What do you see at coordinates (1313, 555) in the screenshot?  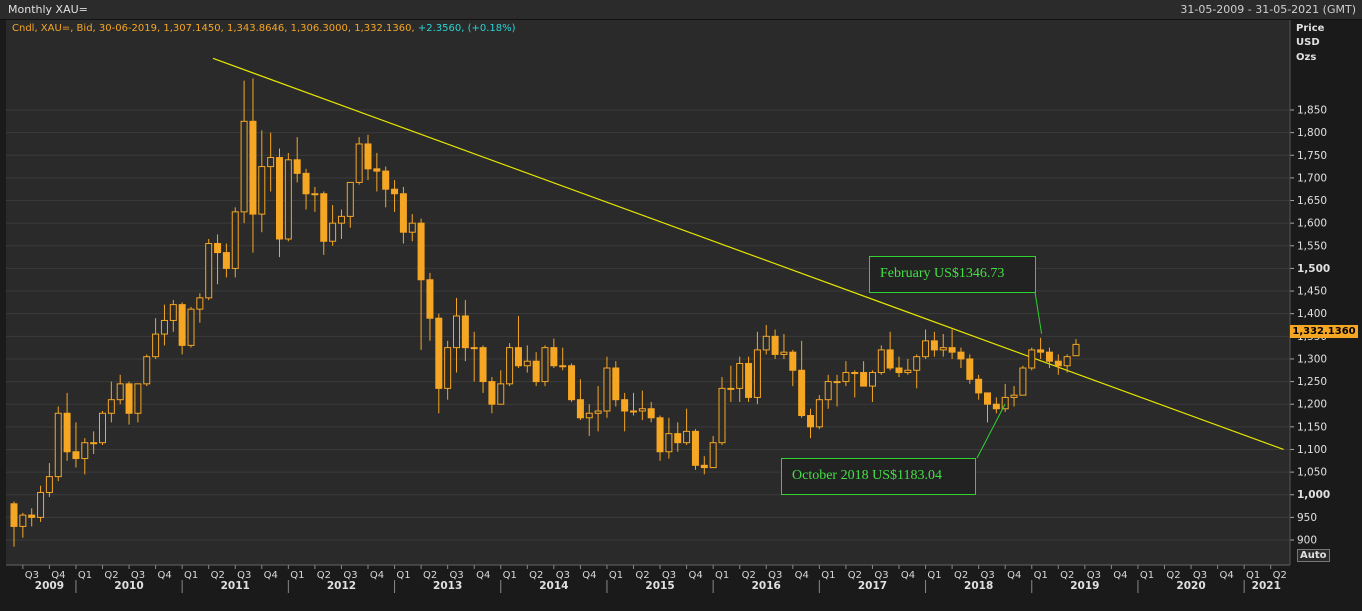 I see `auto-scale-button: Auto` at bounding box center [1313, 555].